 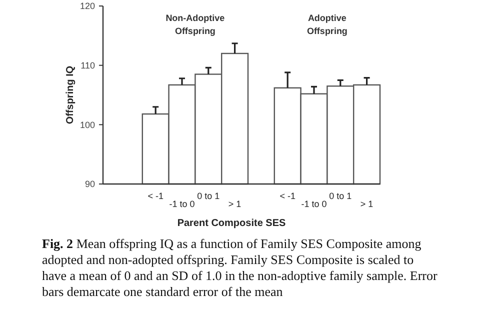 What do you see at coordinates (231, 223) in the screenshot?
I see `x-axis-title: Parent Composite SES` at bounding box center [231, 223].